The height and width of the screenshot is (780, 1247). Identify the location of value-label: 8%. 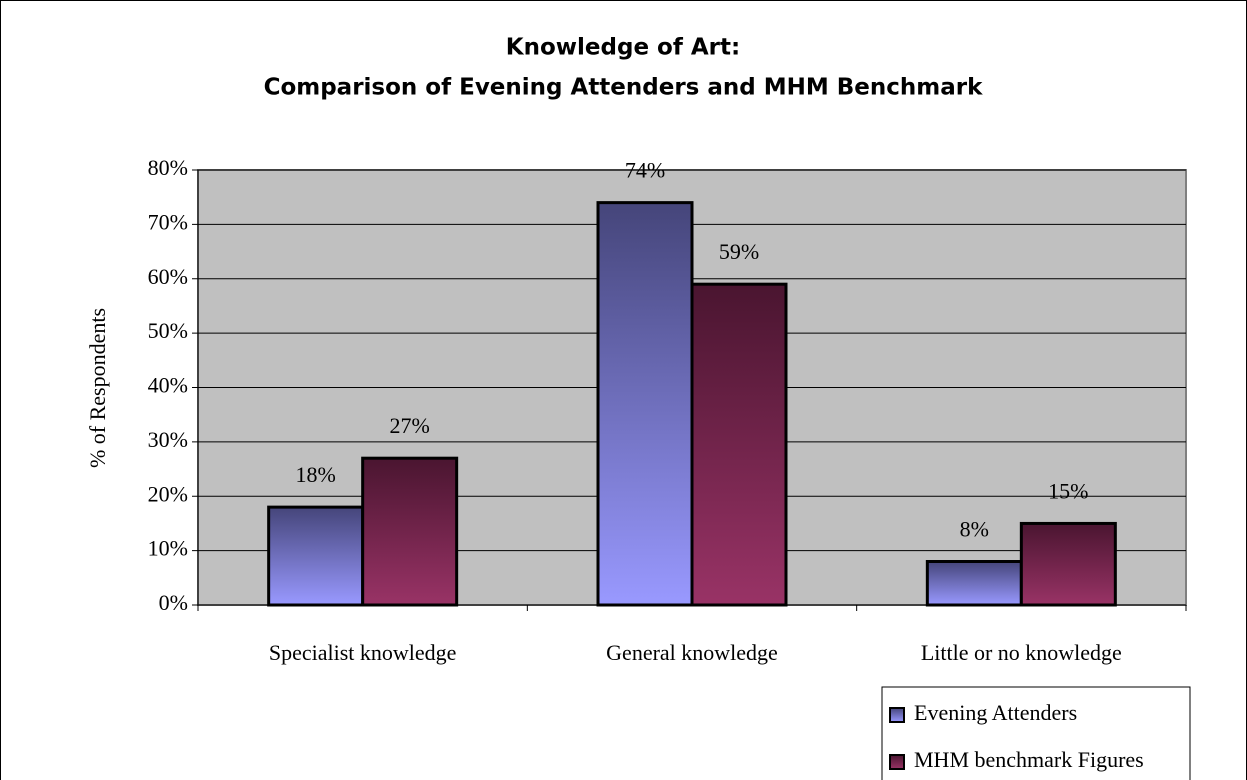
(974, 529).